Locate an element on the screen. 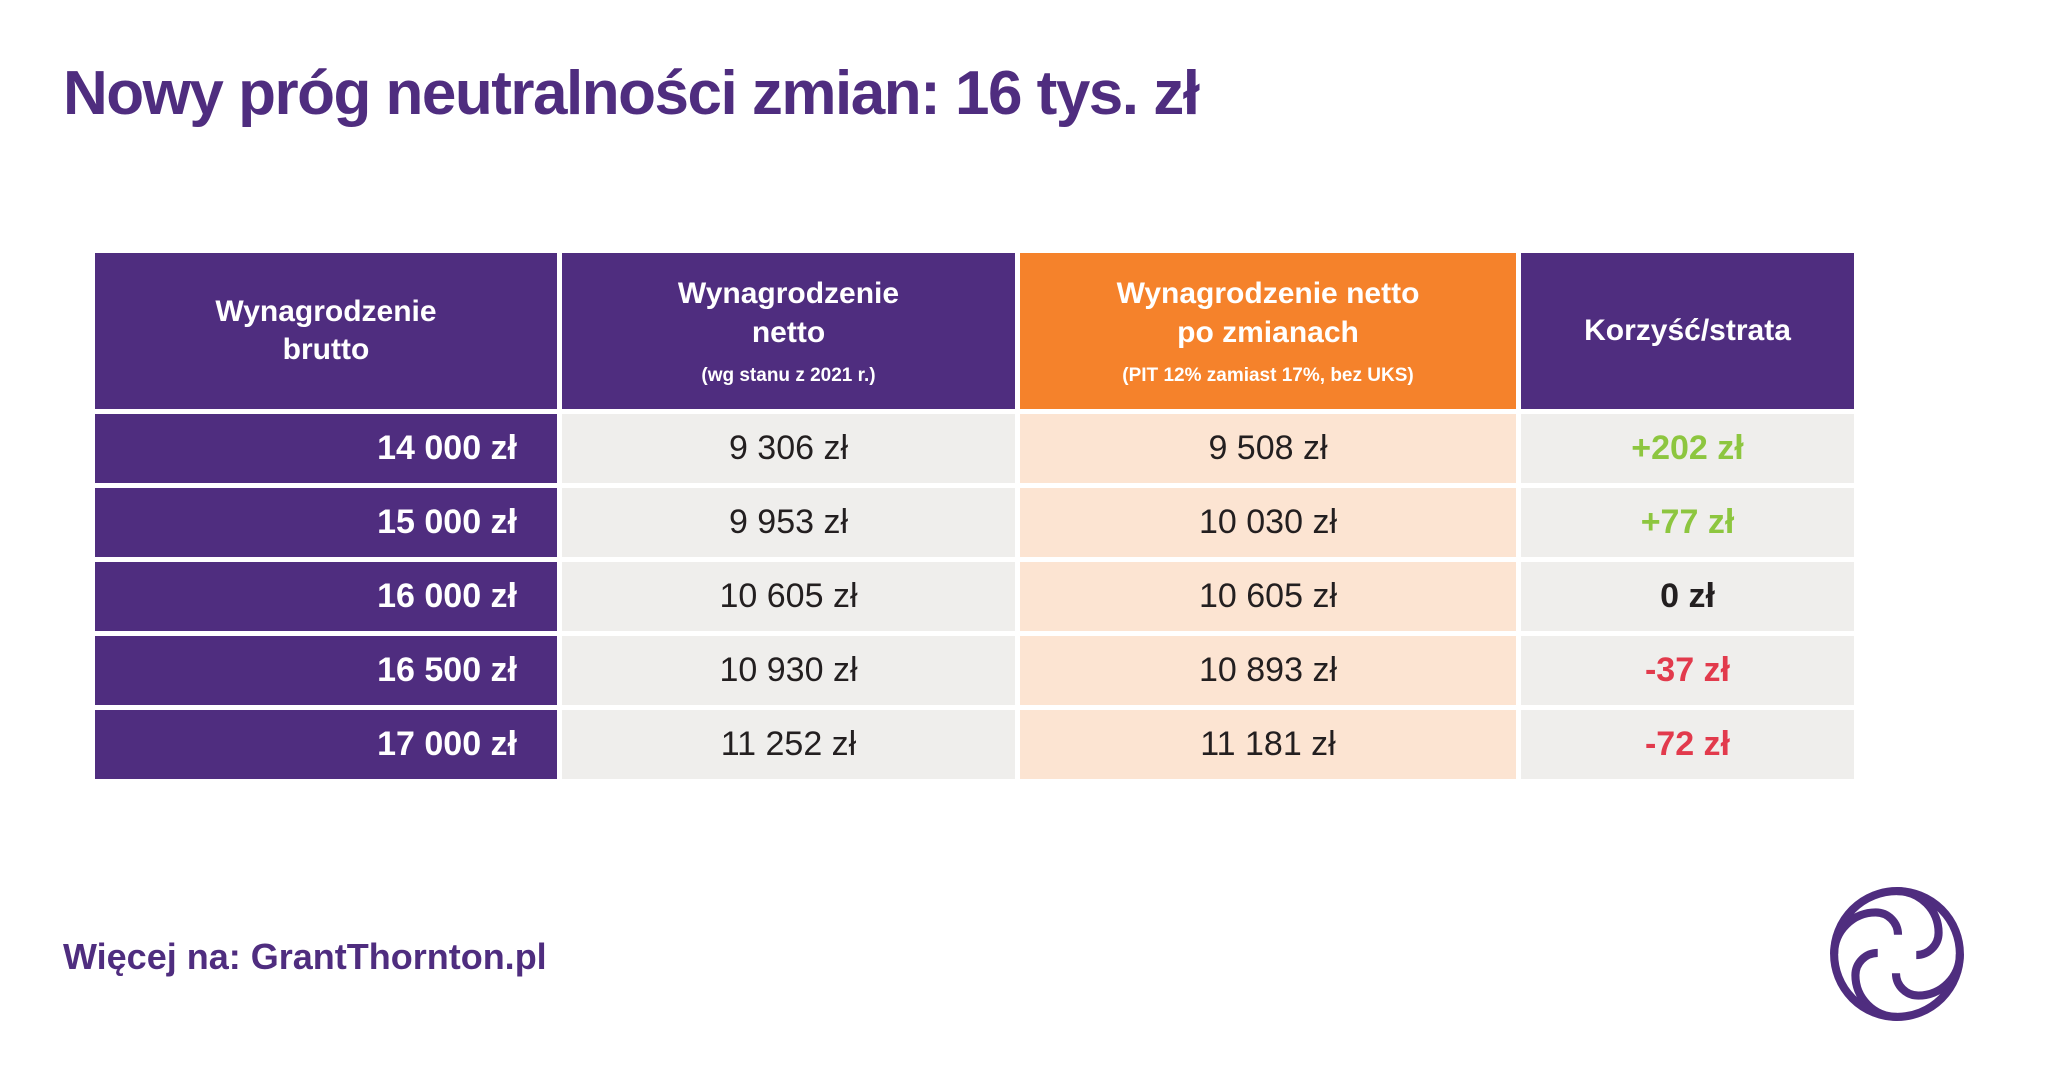 The width and height of the screenshot is (2048, 1070). header-korzysc-strata: Korzyść/strata is located at coordinates (1687, 331).